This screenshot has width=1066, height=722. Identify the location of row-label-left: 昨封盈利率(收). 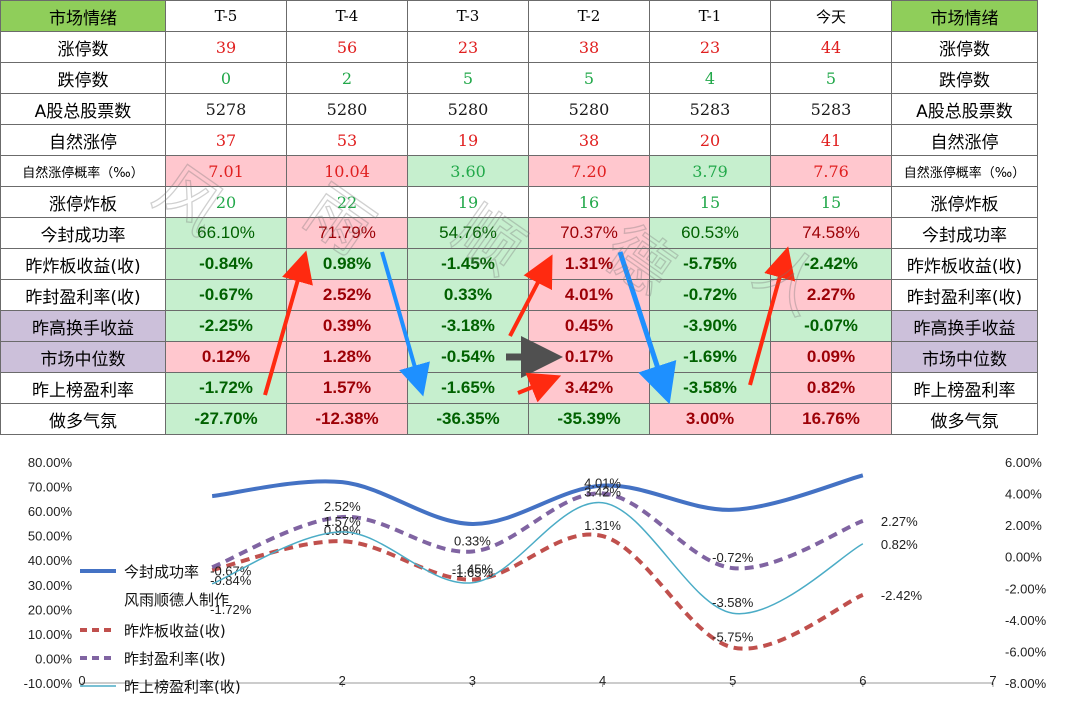
(83, 295).